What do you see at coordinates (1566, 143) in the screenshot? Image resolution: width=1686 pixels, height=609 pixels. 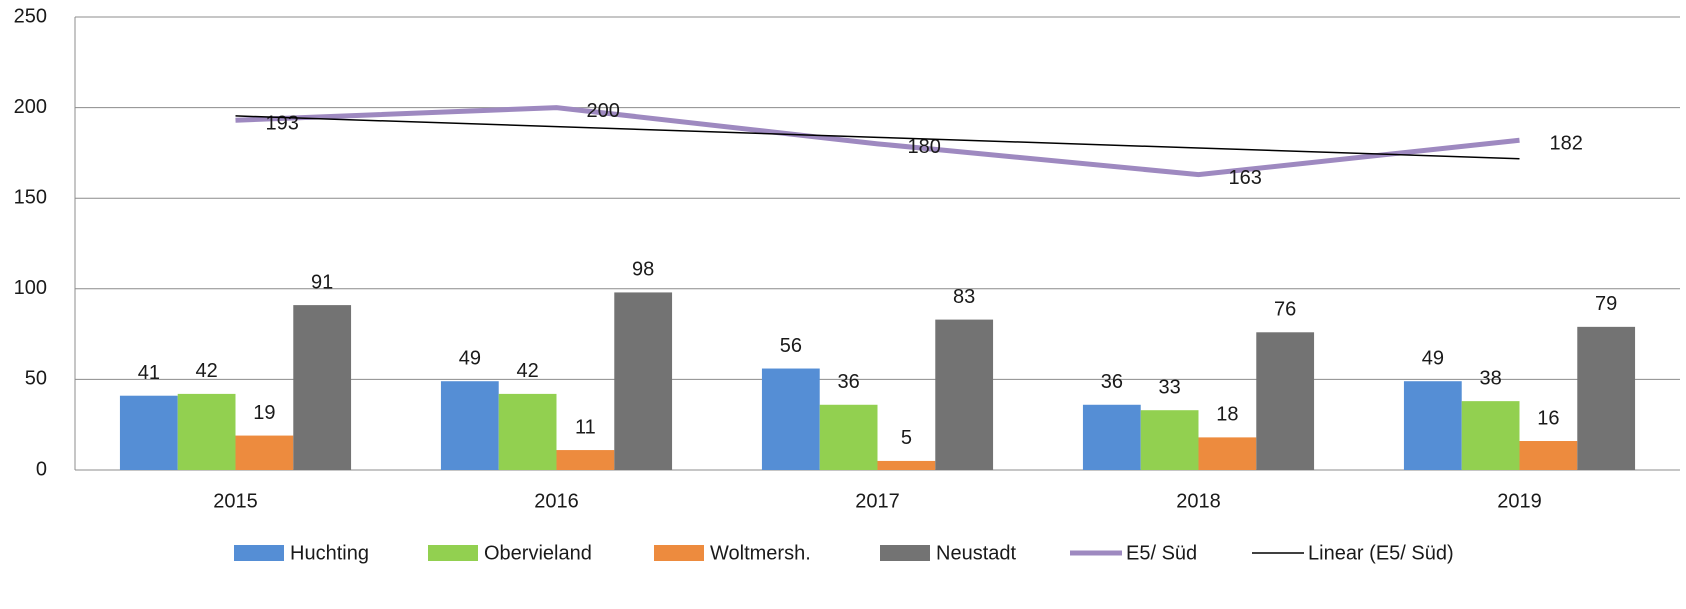 I see `data-label: 182` at bounding box center [1566, 143].